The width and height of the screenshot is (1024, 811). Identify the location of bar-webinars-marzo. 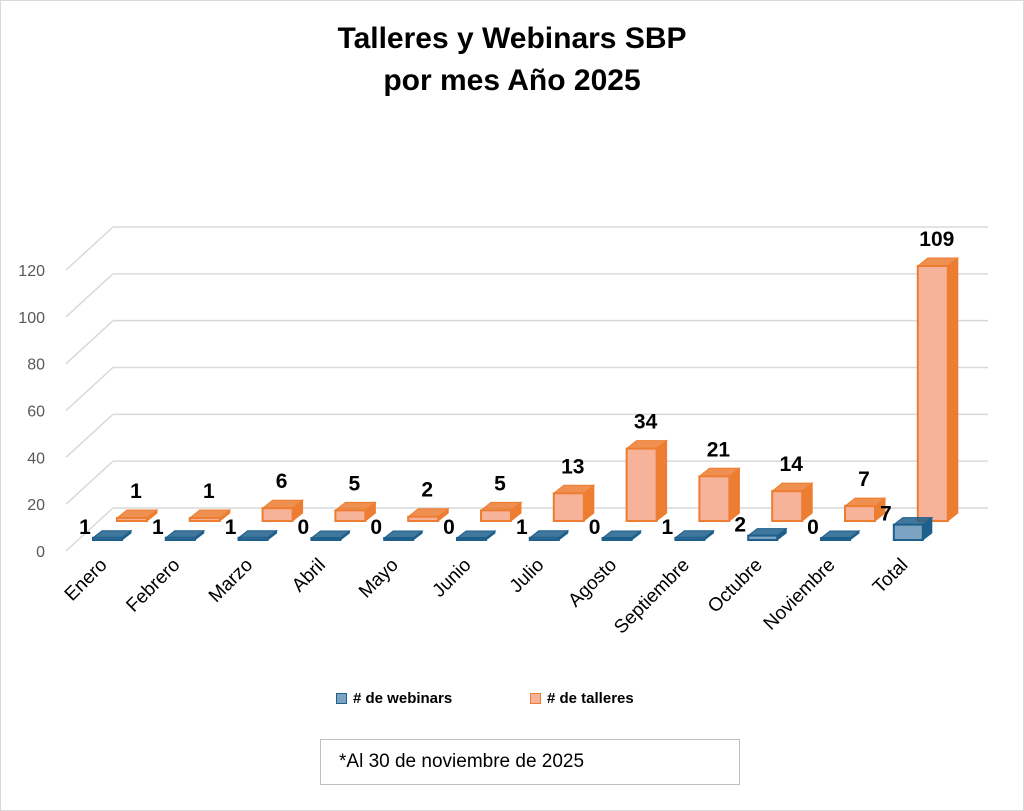
(253, 538).